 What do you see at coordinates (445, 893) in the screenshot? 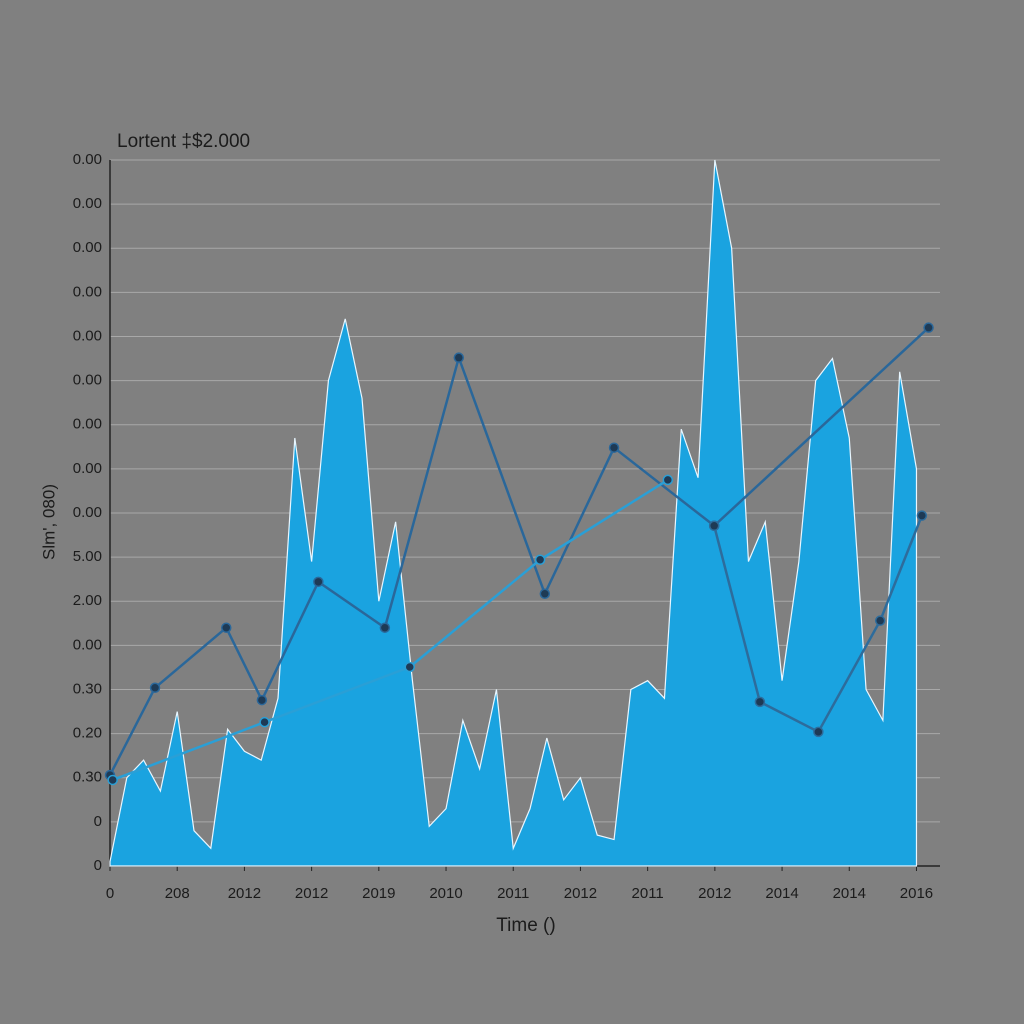
I see `x-tick-label: 2010` at bounding box center [445, 893].